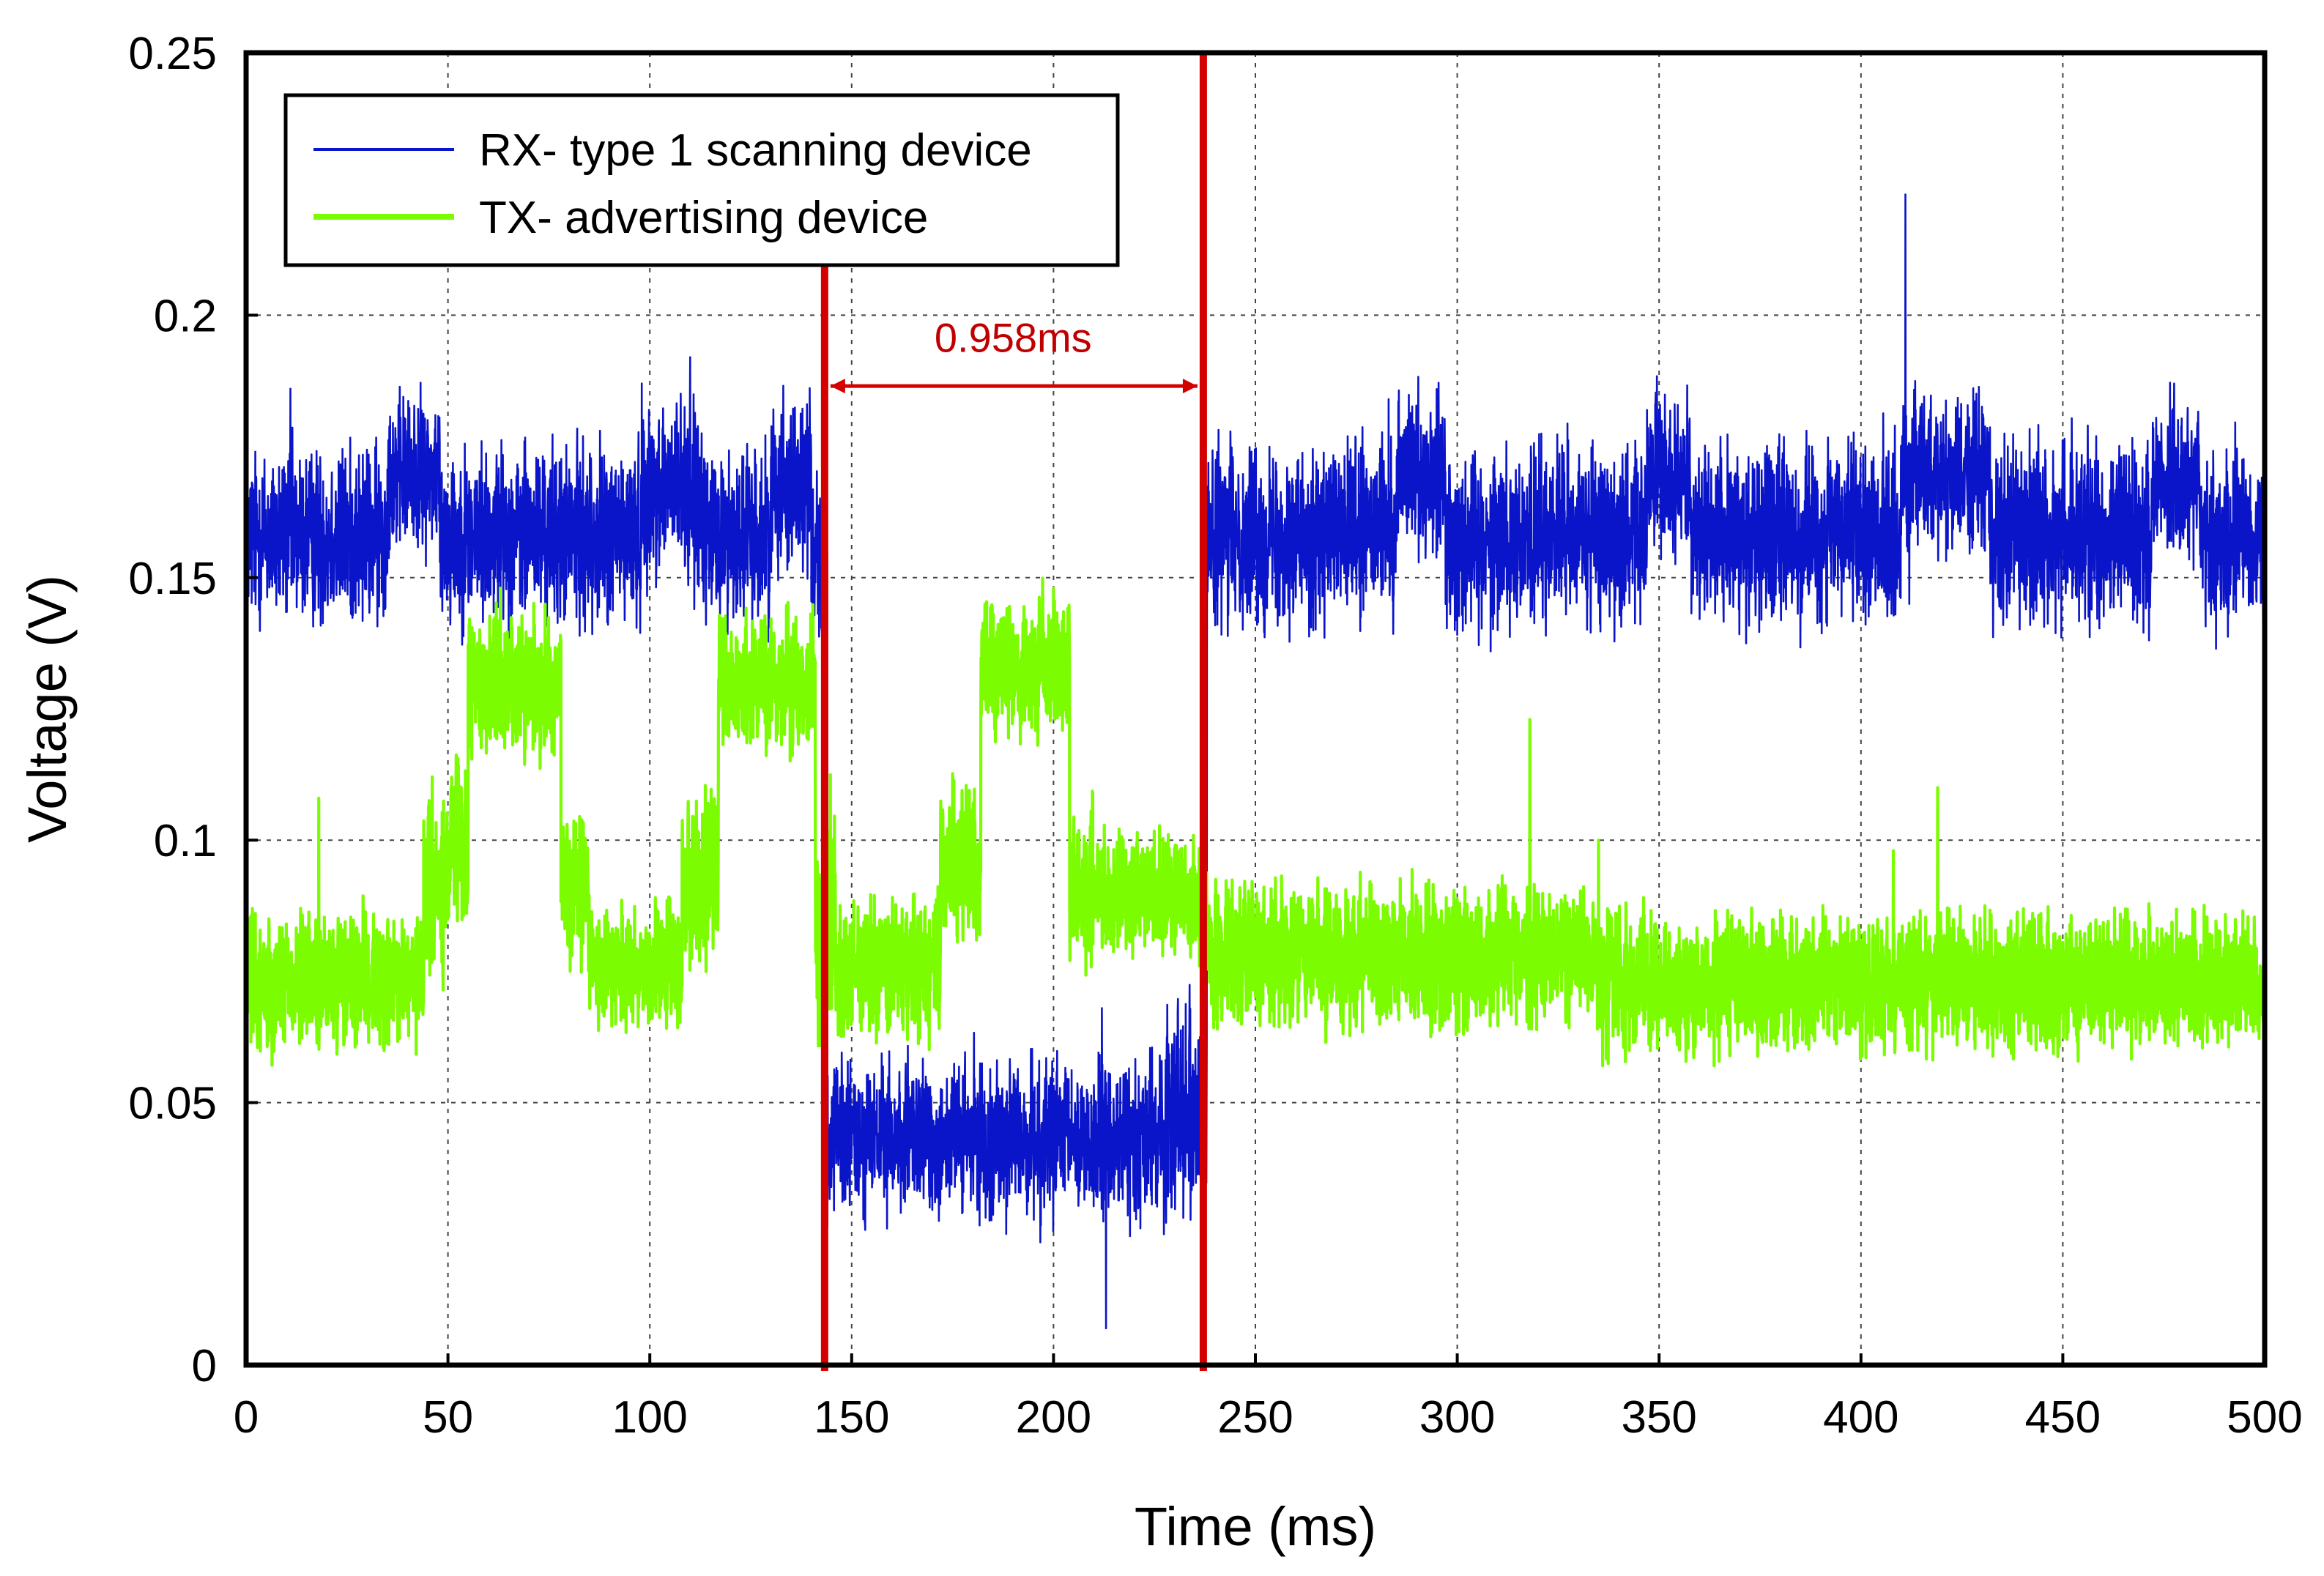 This screenshot has width=2324, height=1576. What do you see at coordinates (1255, 1417) in the screenshot?
I see `x-tick-label: 250` at bounding box center [1255, 1417].